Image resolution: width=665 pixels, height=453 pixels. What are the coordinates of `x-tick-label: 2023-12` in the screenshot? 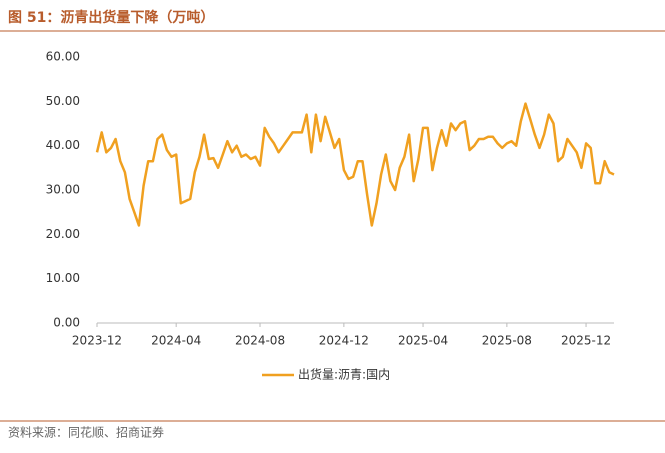 It's located at (97, 341).